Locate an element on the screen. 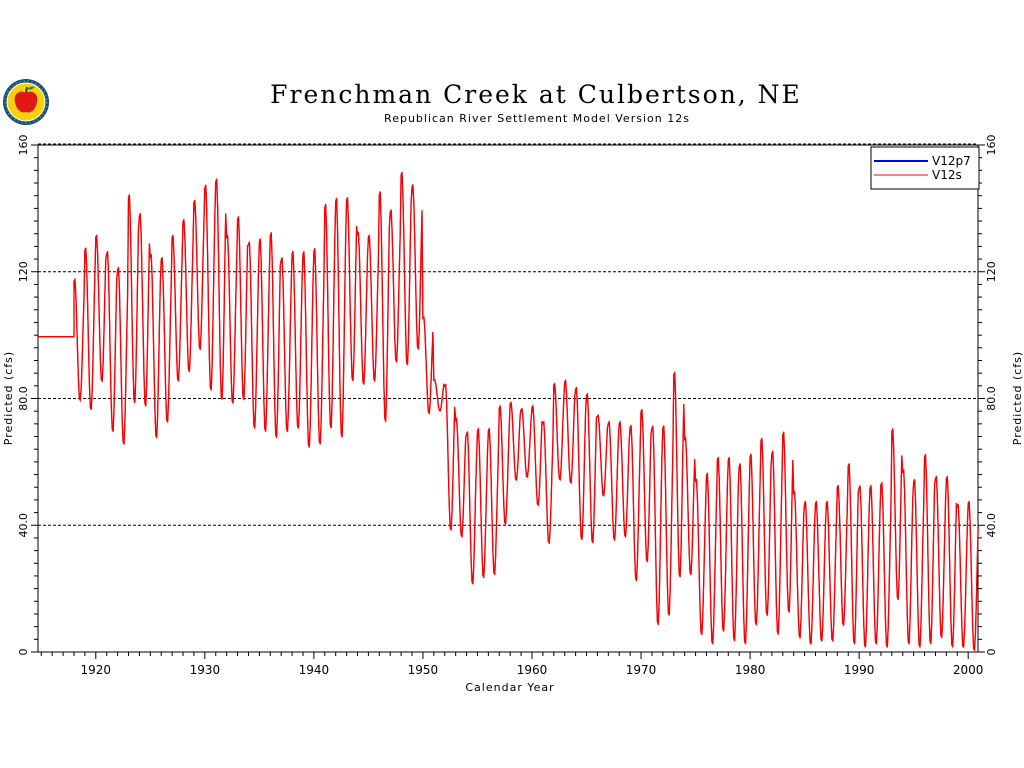 Image resolution: width=1024 pixels, height=768 pixels. y-tick-label-right: 40.0 is located at coordinates (991, 525).